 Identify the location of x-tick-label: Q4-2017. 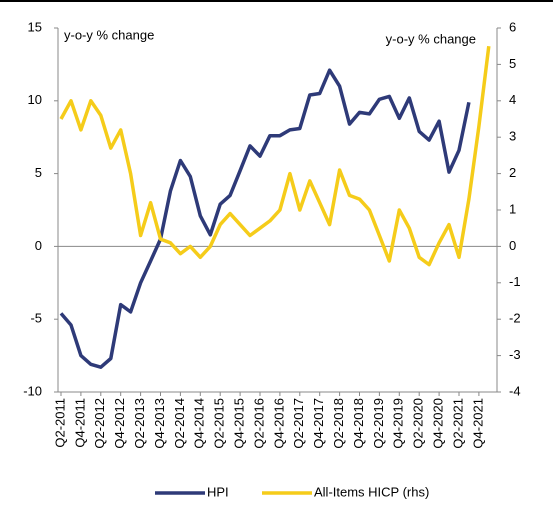
(318, 423).